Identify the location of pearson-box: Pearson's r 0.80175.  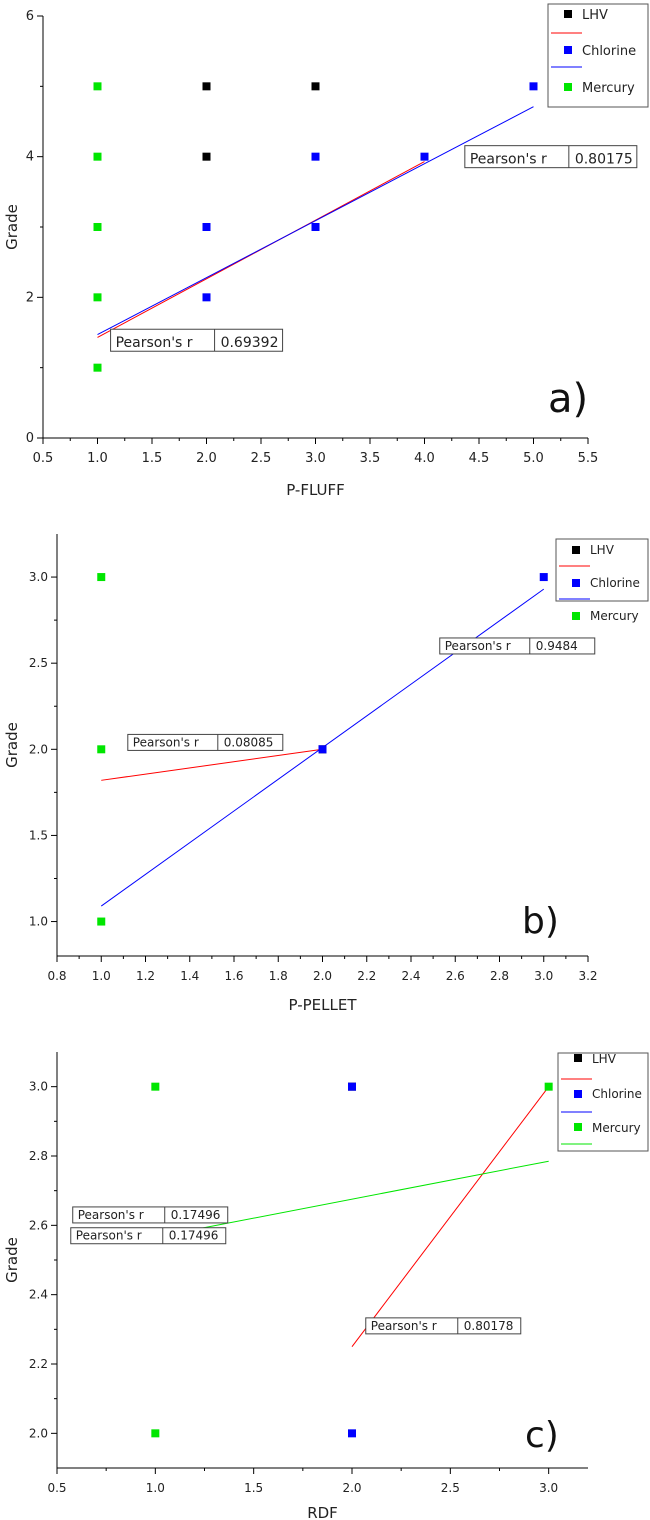
(551, 157).